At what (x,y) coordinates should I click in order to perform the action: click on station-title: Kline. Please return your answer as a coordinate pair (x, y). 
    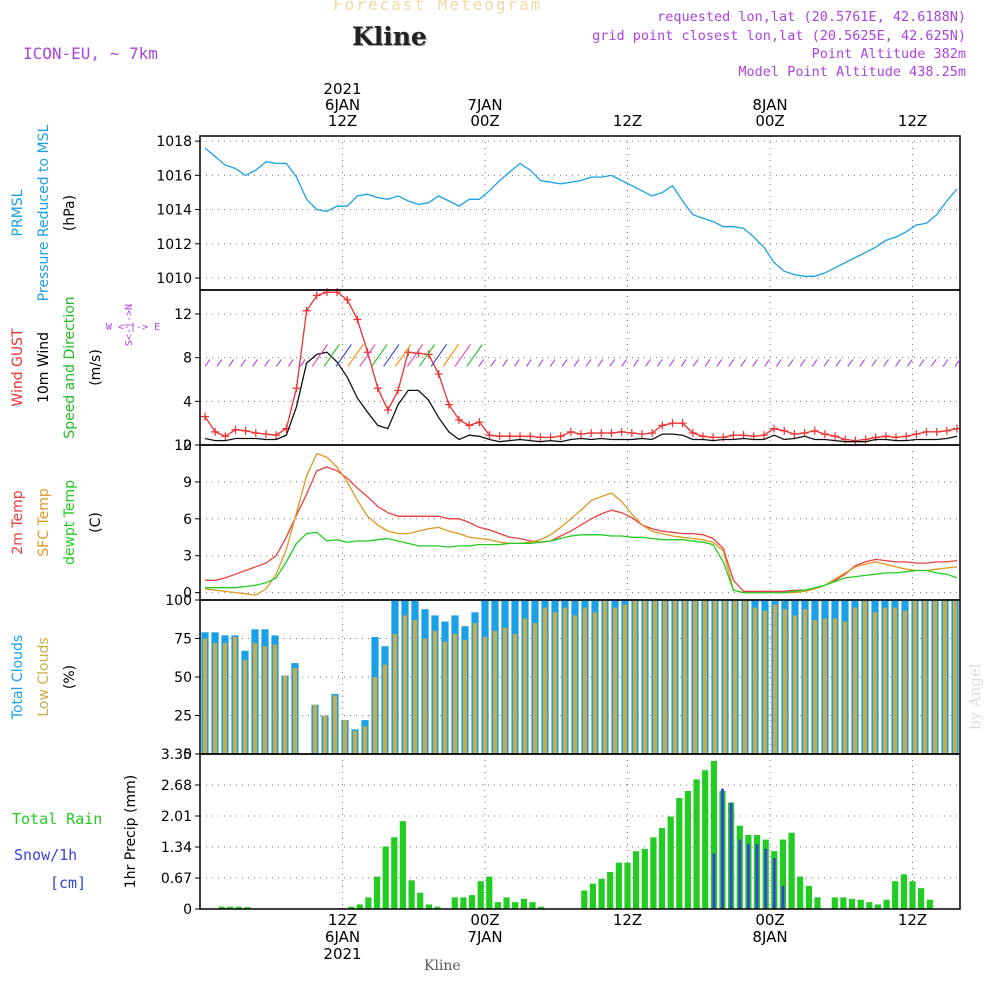
    Looking at the image, I should click on (389, 36).